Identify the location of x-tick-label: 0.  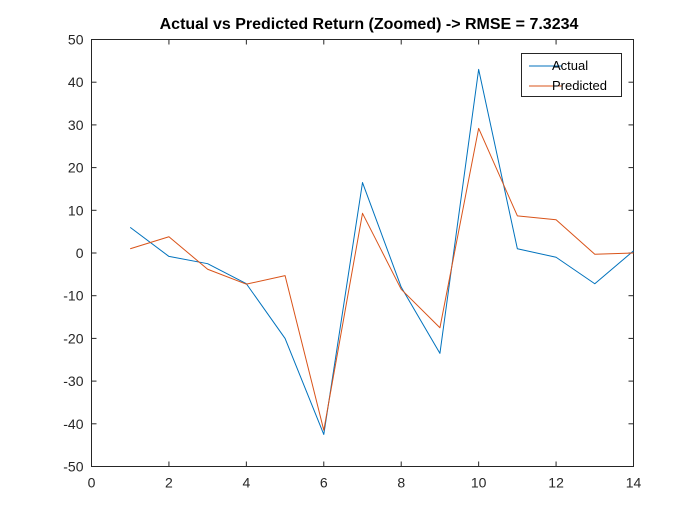
(92, 483).